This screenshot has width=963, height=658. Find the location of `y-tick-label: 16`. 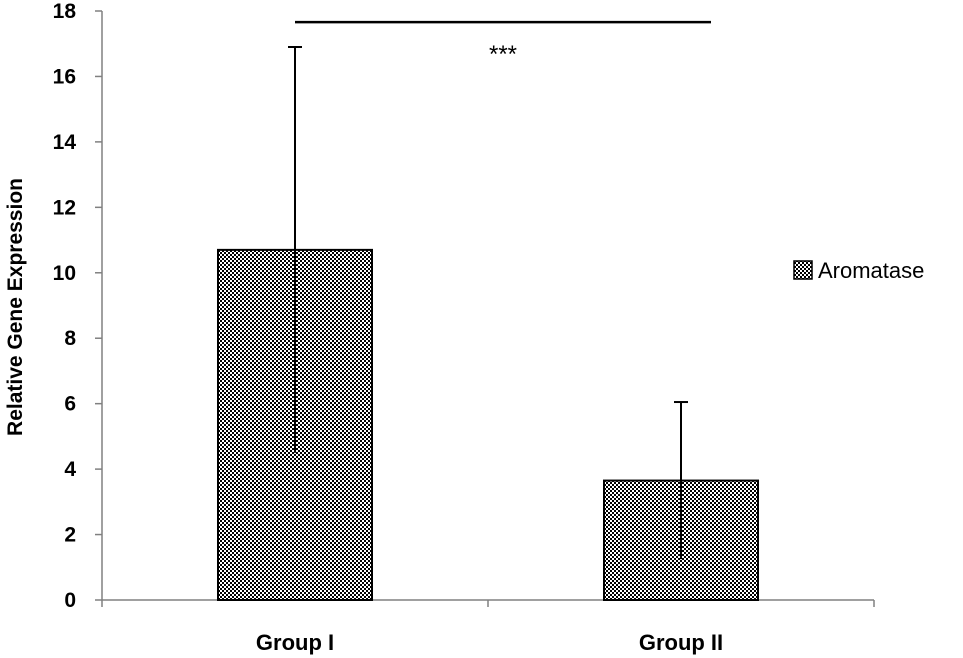

y-tick-label: 16 is located at coordinates (64, 76).